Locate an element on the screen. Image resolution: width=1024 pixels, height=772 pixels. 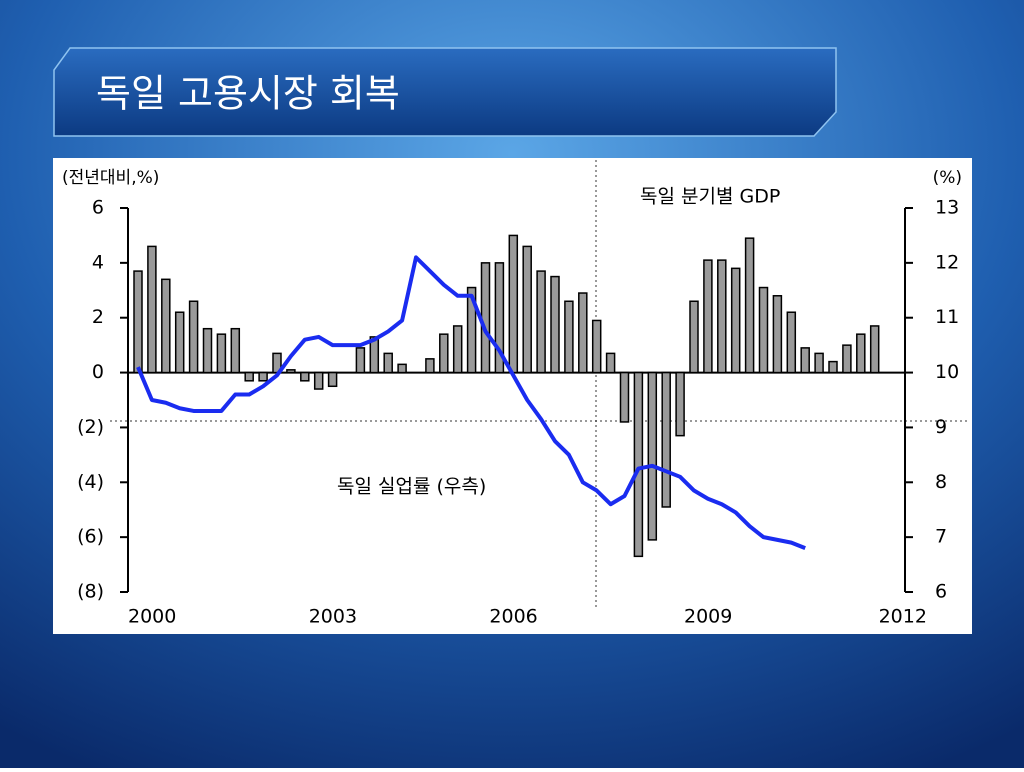
axis-label: (%) is located at coordinates (947, 178).